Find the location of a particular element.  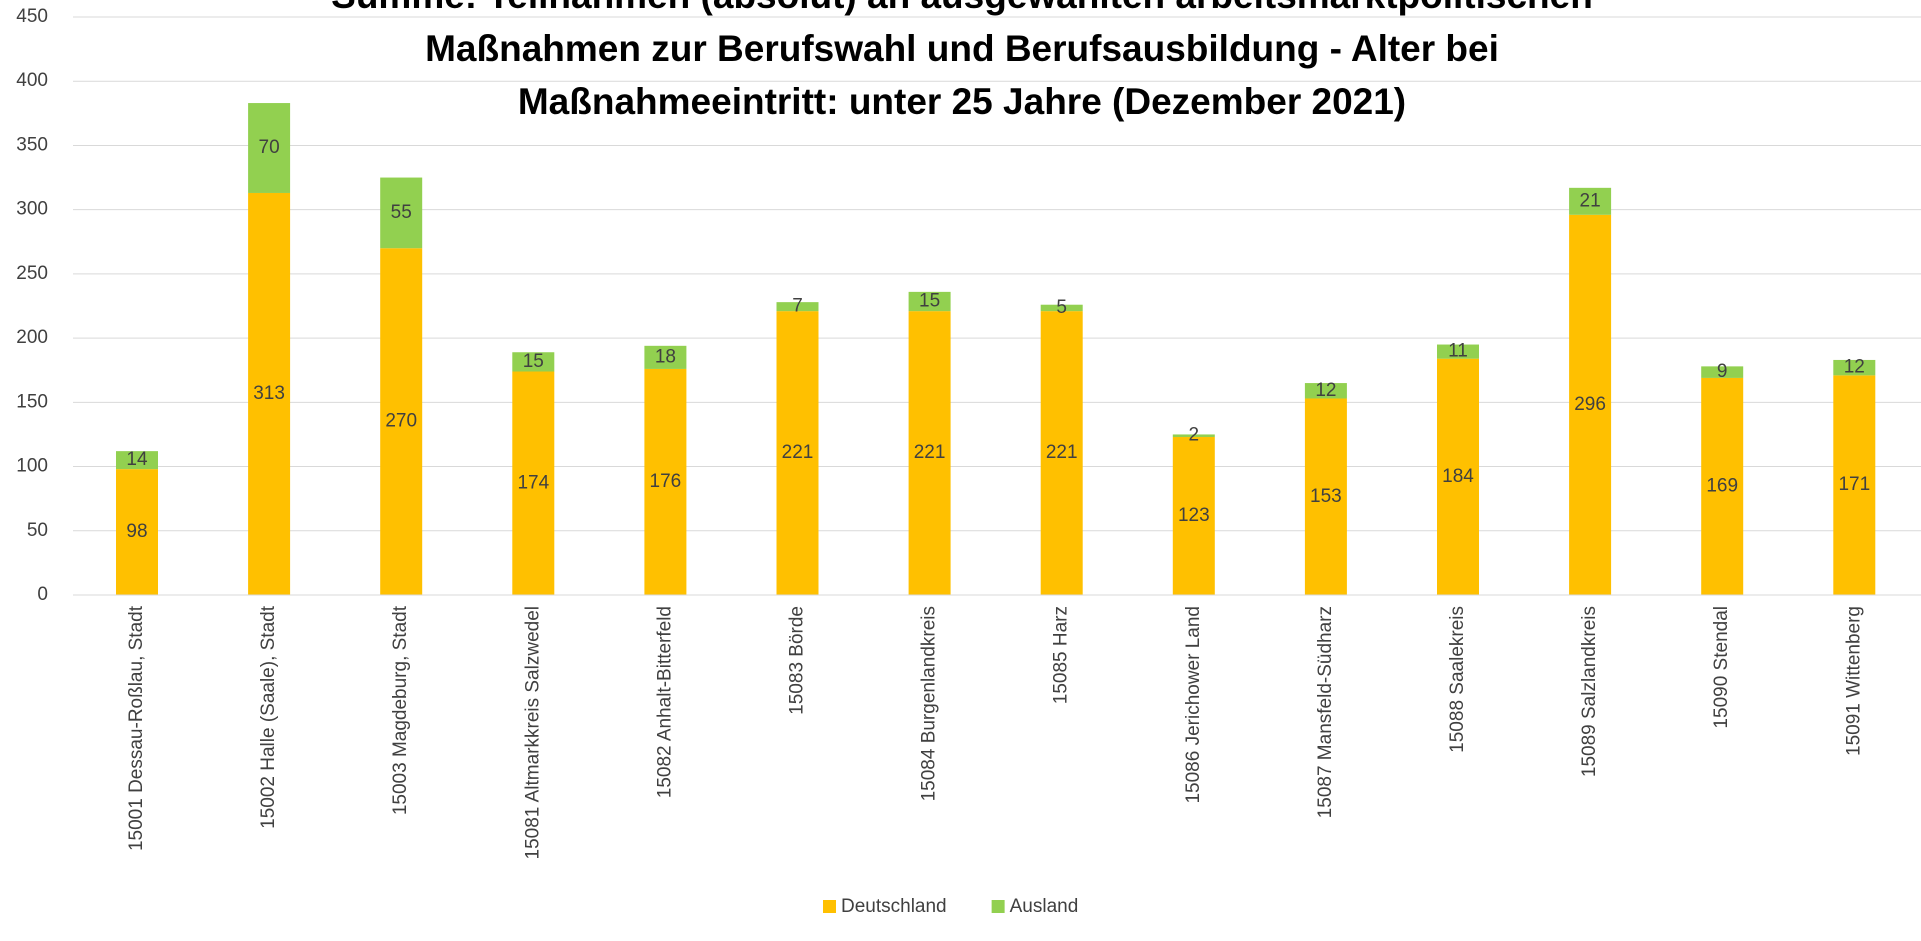

x-tick-label: 15002 Halle (Saale), Stadt is located at coordinates (268, 717).